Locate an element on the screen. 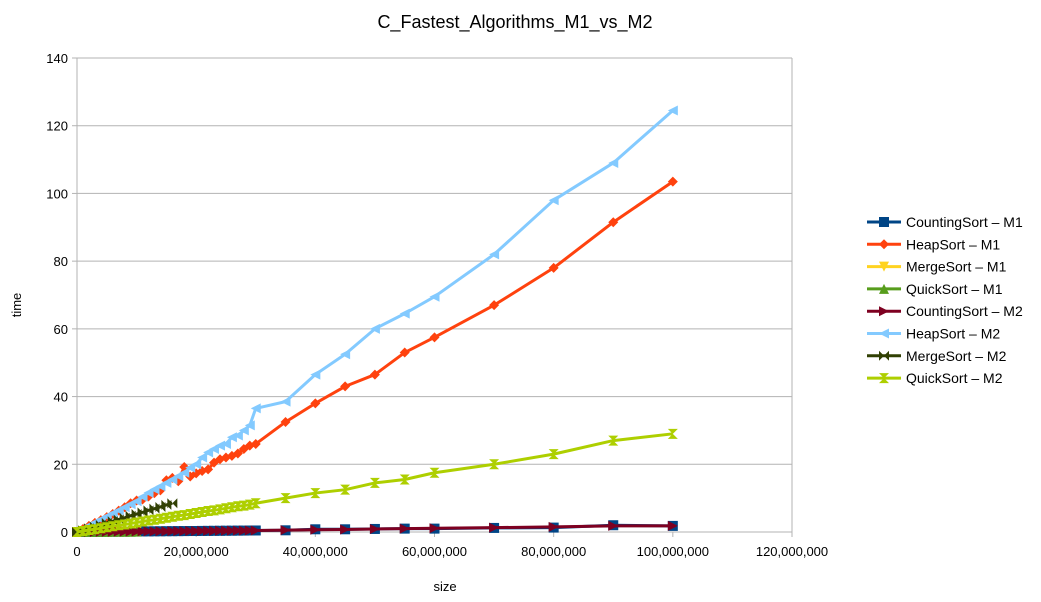 This screenshot has height=602, width=1041. x-tick-label: 80,000,000 is located at coordinates (553, 551).